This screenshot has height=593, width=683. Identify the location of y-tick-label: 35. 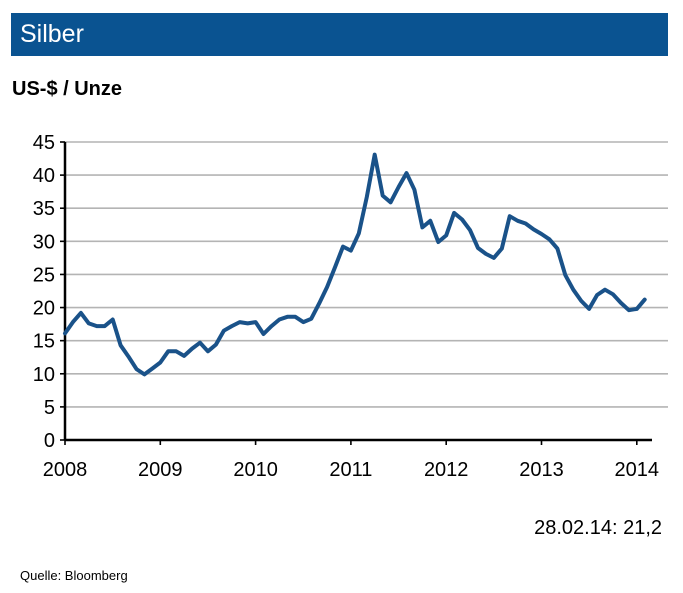
(44, 209).